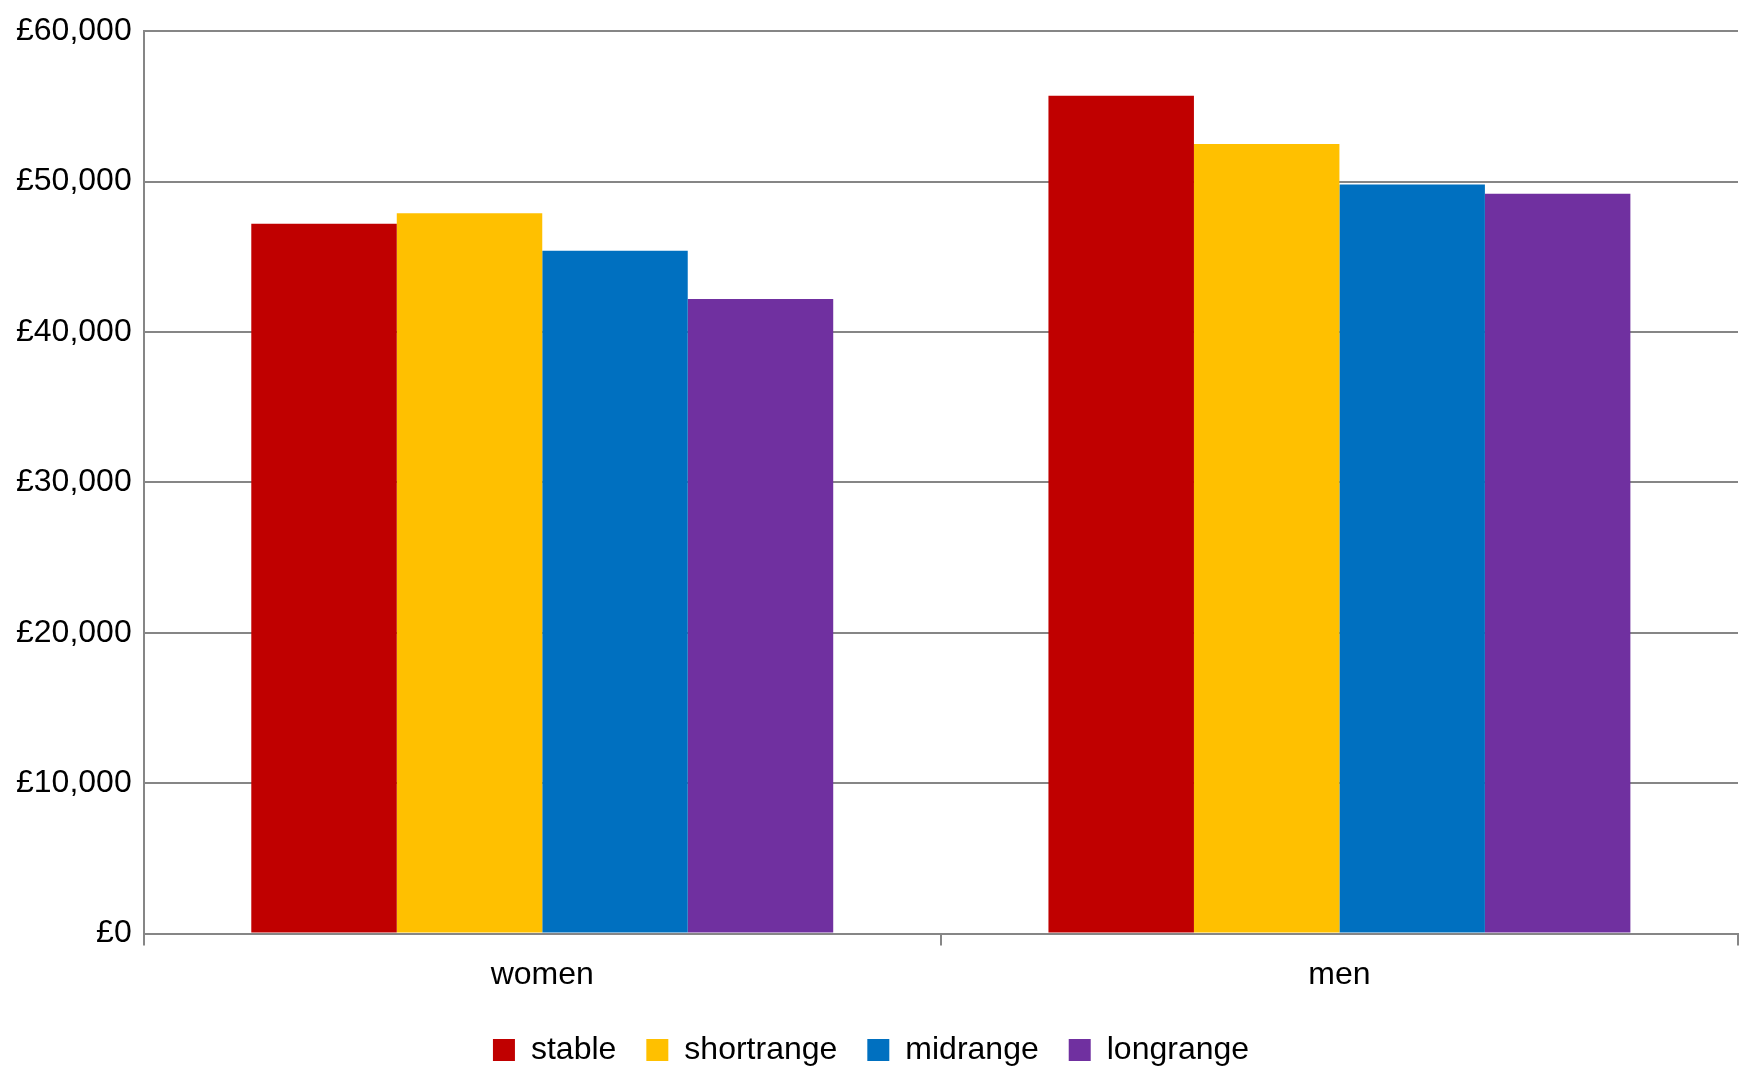 Image resolution: width=1742 pixels, height=1080 pixels. What do you see at coordinates (1339, 972) in the screenshot?
I see `x-tick-label: men` at bounding box center [1339, 972].